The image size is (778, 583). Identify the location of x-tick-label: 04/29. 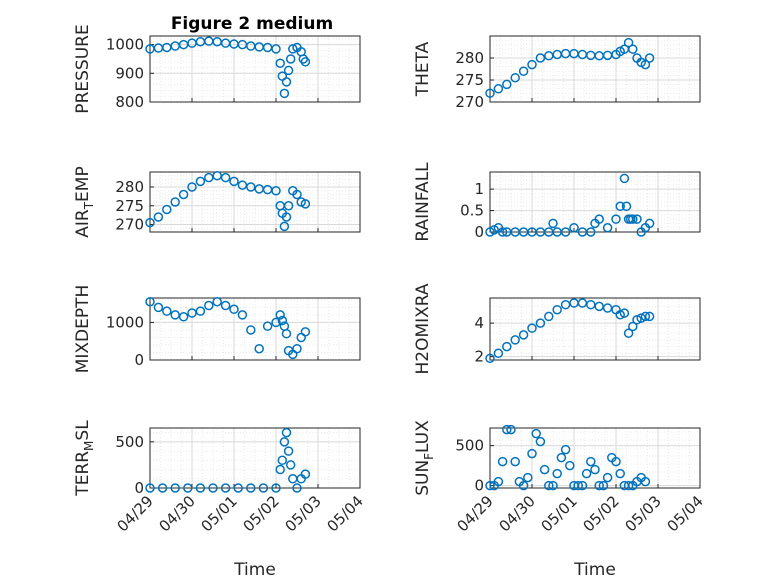
(135, 513).